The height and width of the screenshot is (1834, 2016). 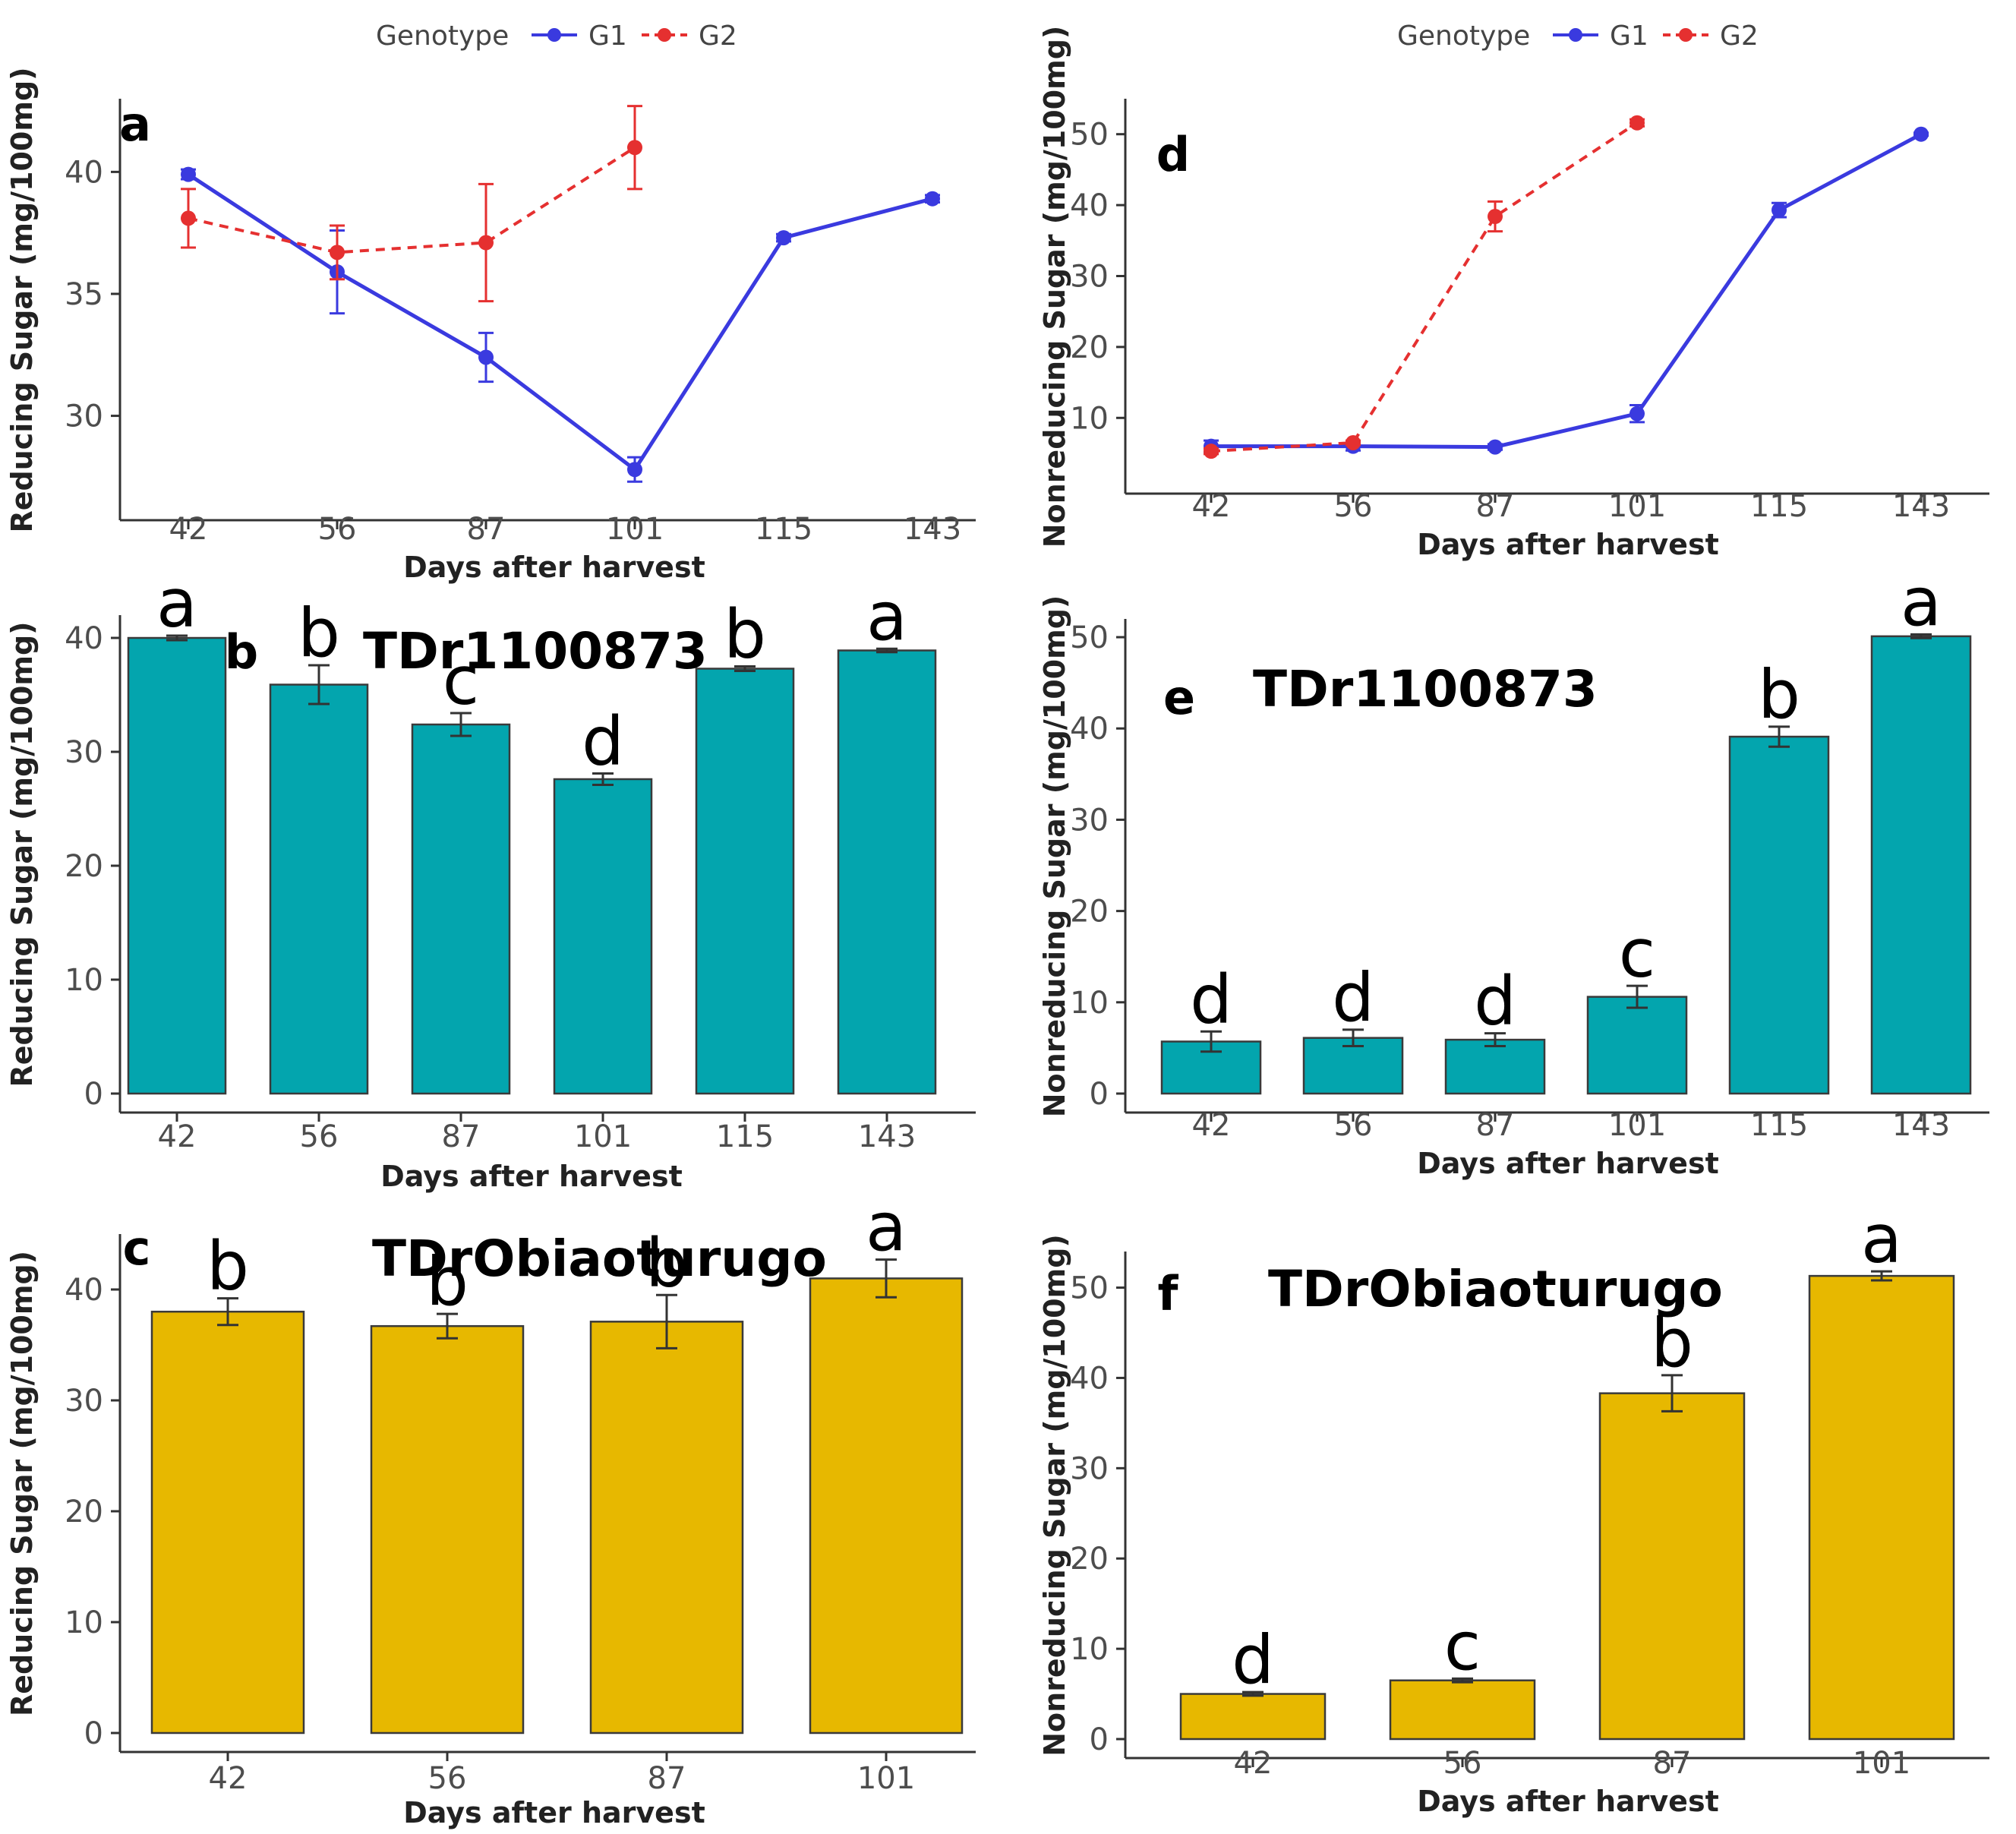 I want to click on cultivar-title: TDrObiaoturugo, so click(x=599, y=1259).